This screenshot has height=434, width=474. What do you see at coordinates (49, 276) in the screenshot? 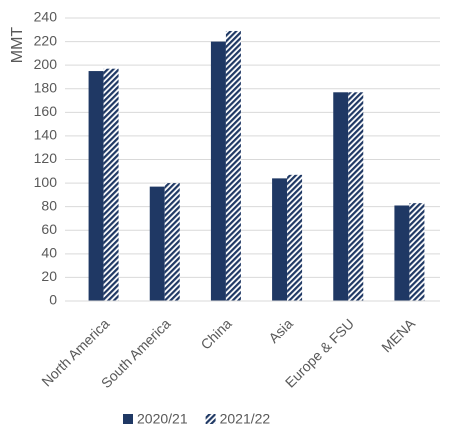
I see `y-tick-label: 20` at bounding box center [49, 276].